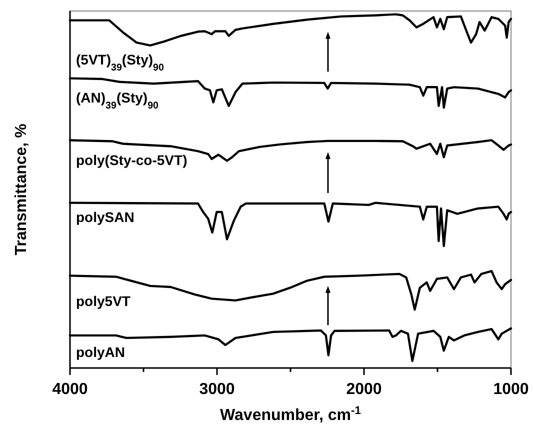  Describe the element at coordinates (21, 190) in the screenshot. I see `y-axis-title: Transmittance, %` at that location.